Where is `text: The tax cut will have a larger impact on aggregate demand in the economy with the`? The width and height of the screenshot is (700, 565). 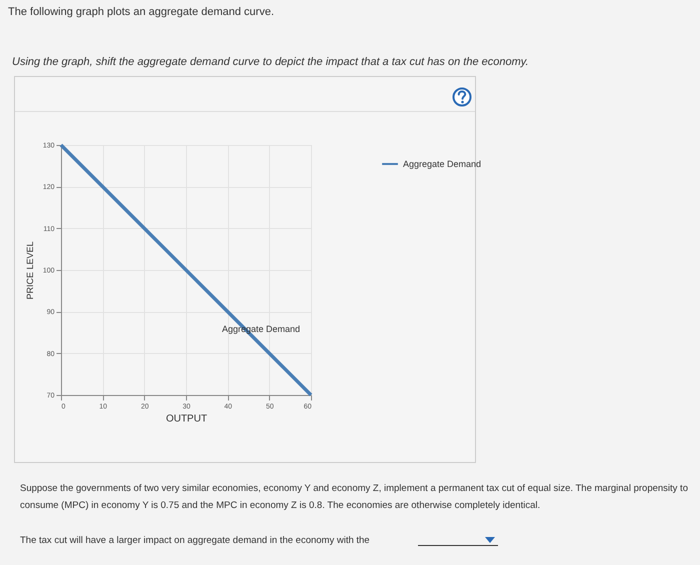 text: The tax cut will have a larger impact on aggregate demand in the economy with the is located at coordinates (195, 540).